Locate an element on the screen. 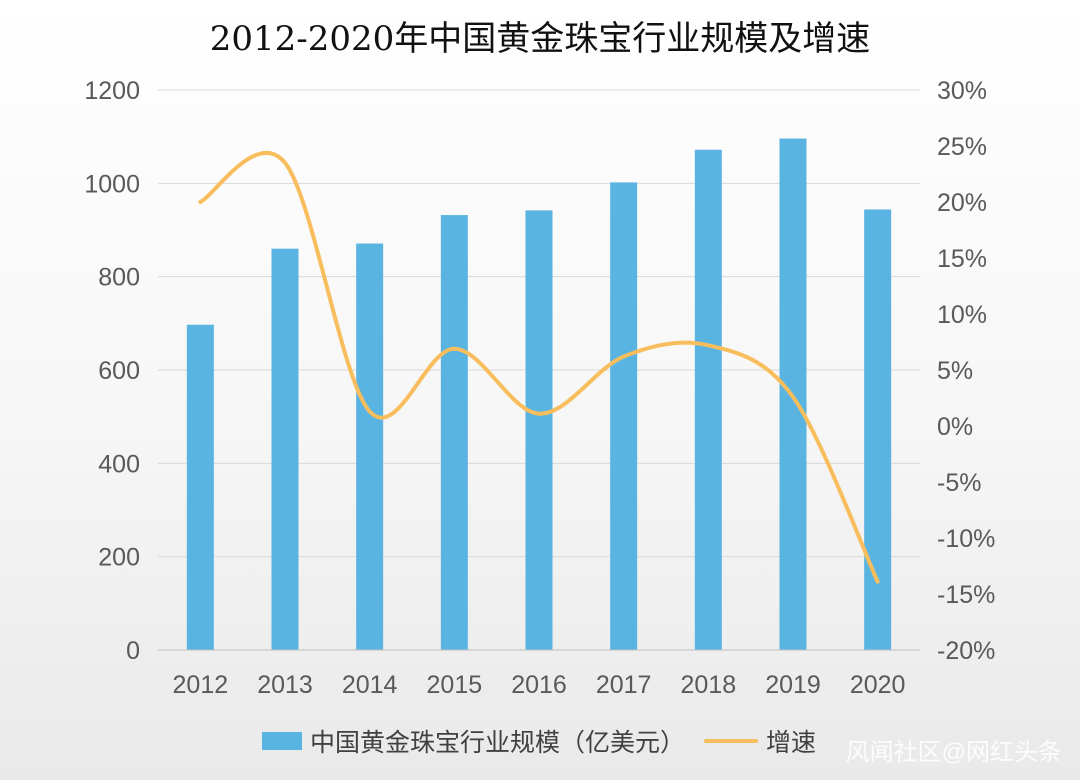 The width and height of the screenshot is (1080, 780). right-tick-label: 15% is located at coordinates (962, 259).